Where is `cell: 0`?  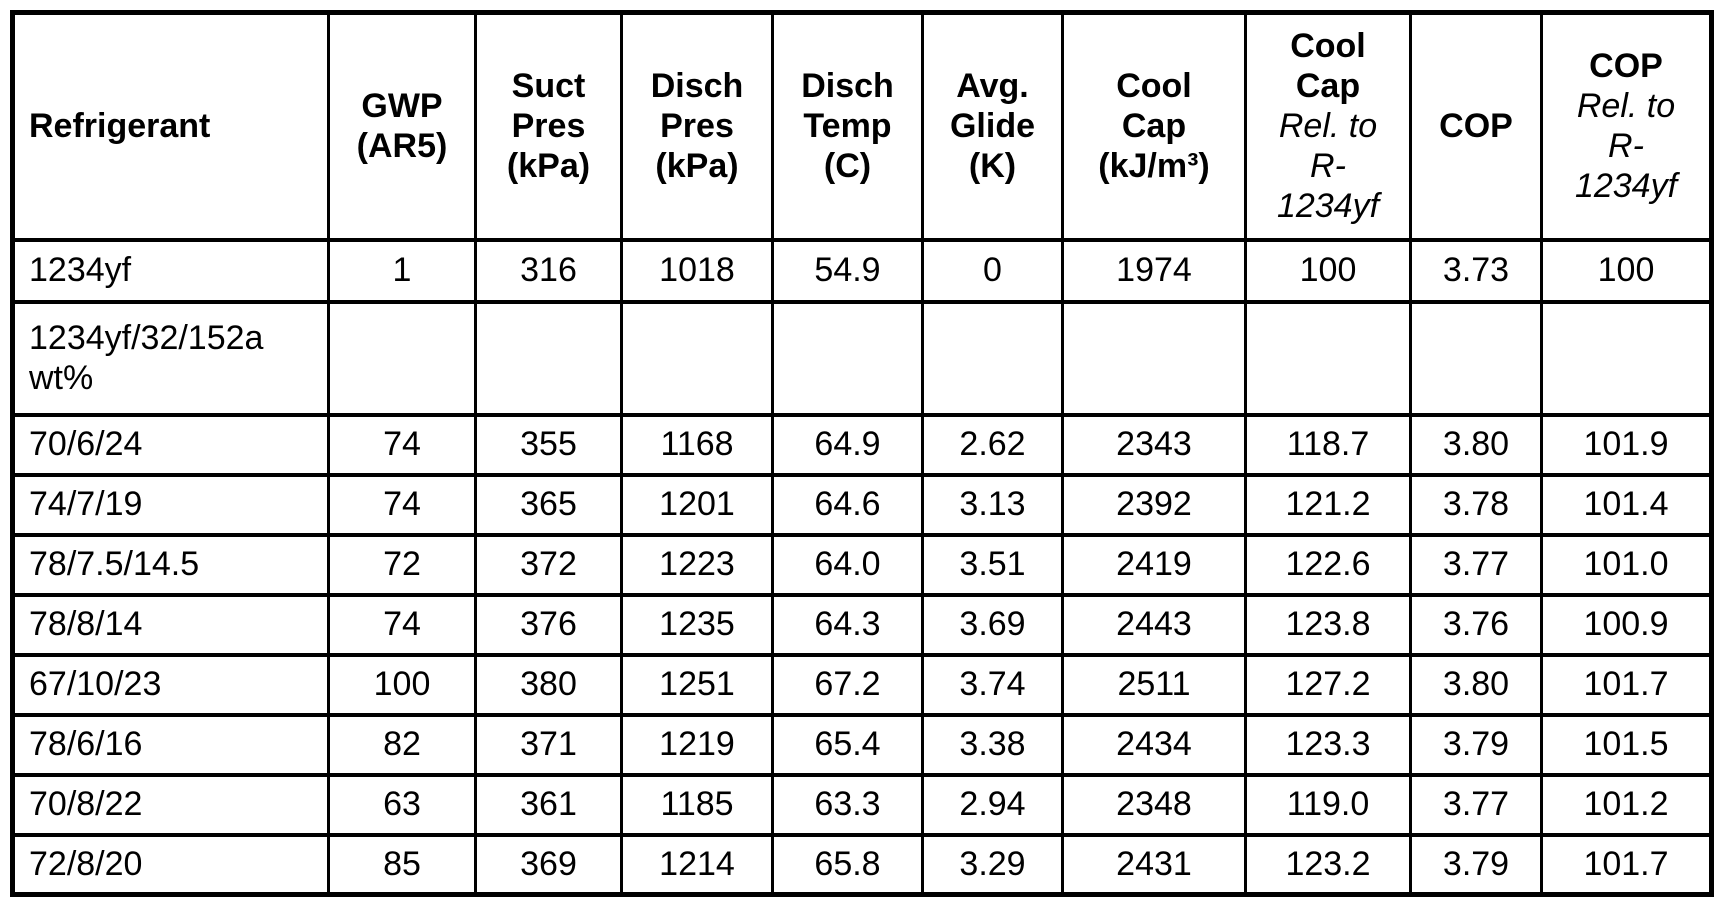
cell: 0 is located at coordinates (992, 270).